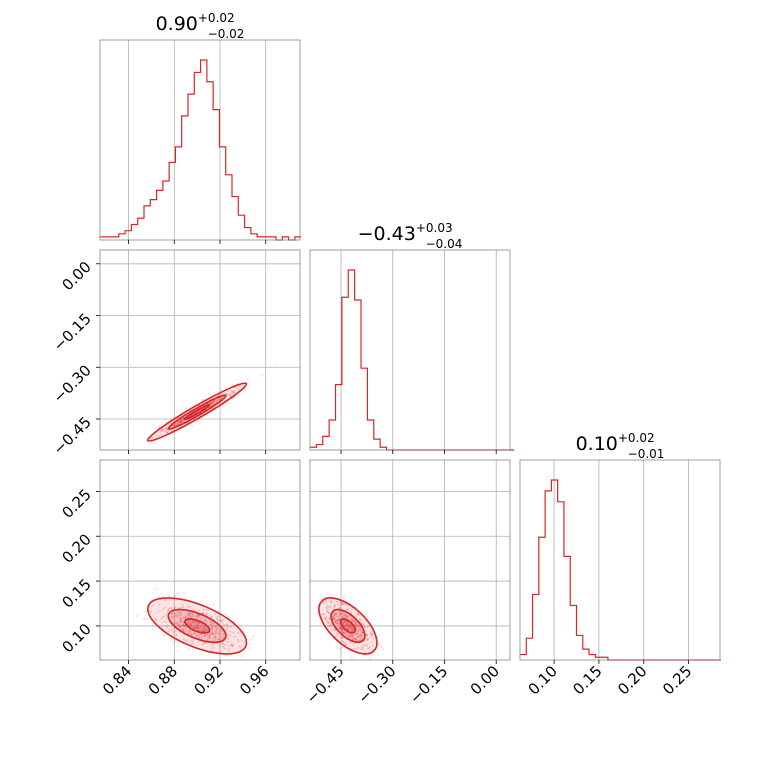 This screenshot has width=760, height=760. I want to click on y-tick-label: 0.20, so click(76, 548).